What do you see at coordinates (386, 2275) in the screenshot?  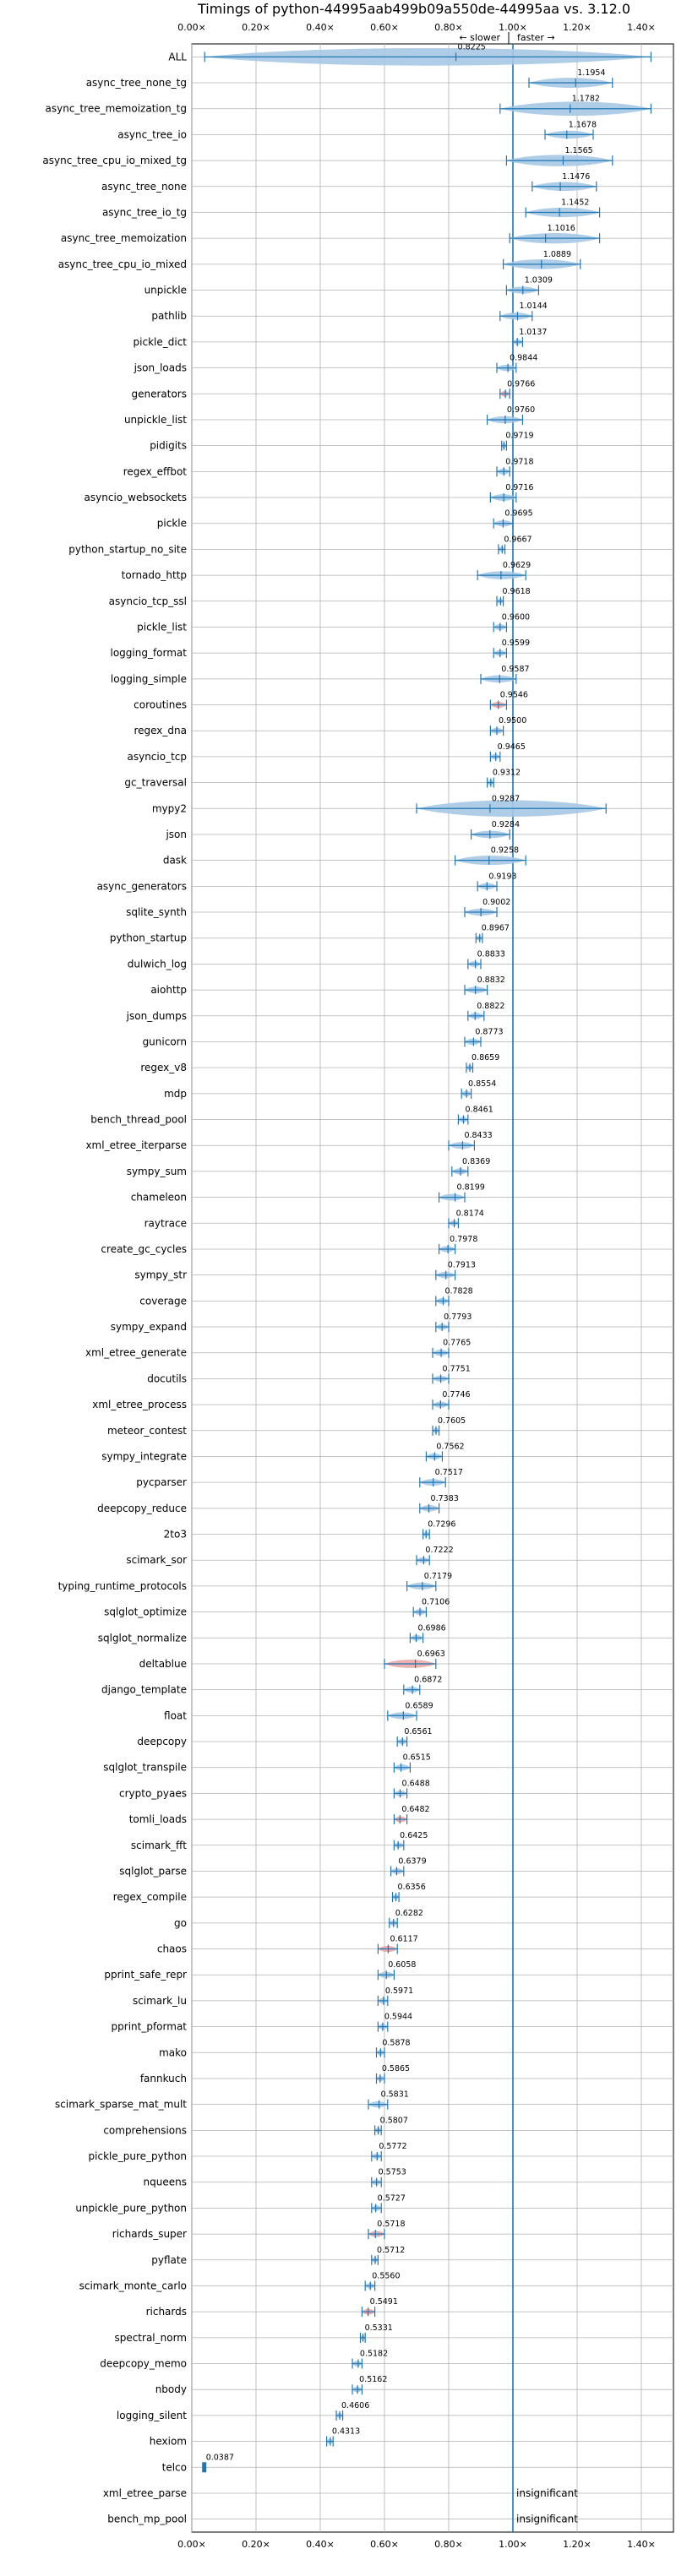 I see `data-value-label: 0.5560` at bounding box center [386, 2275].